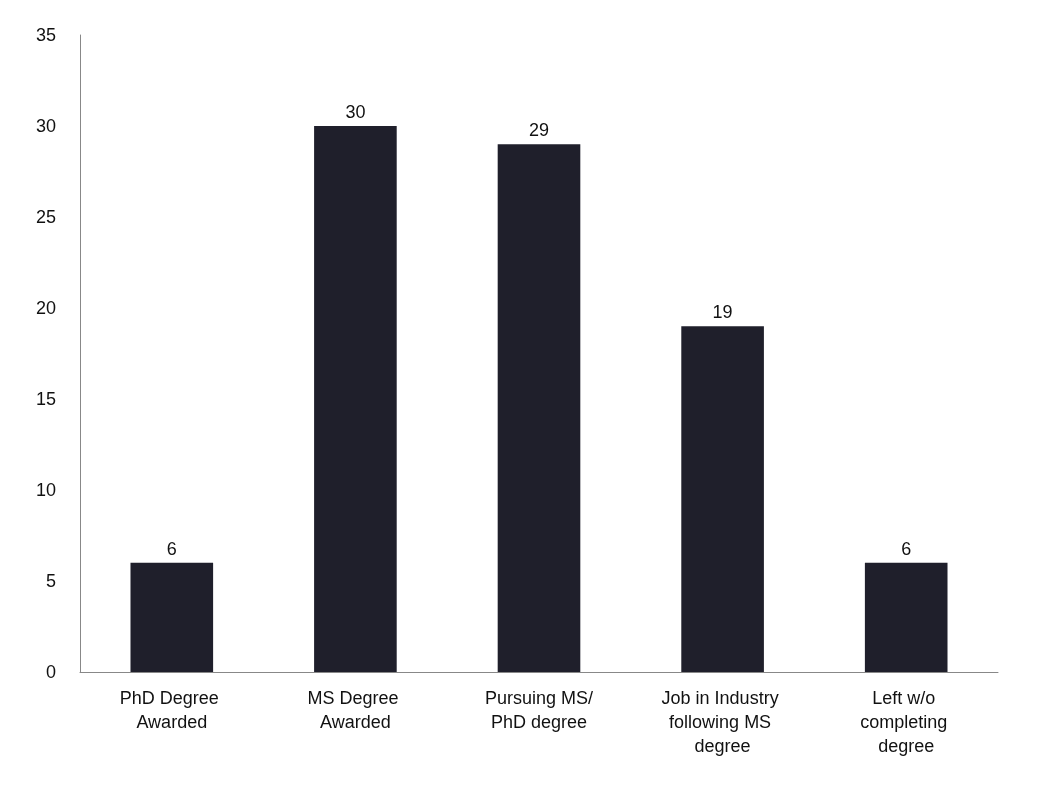 The height and width of the screenshot is (802, 1038). Describe the element at coordinates (539, 130) in the screenshot. I see `data-label: 29` at that location.